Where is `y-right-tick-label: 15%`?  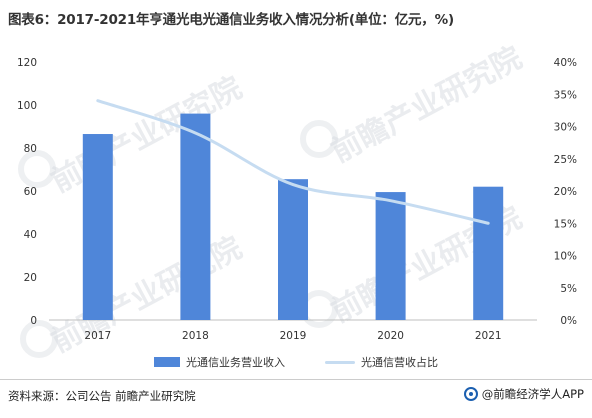 y-right-tick-label: 15% is located at coordinates (565, 224).